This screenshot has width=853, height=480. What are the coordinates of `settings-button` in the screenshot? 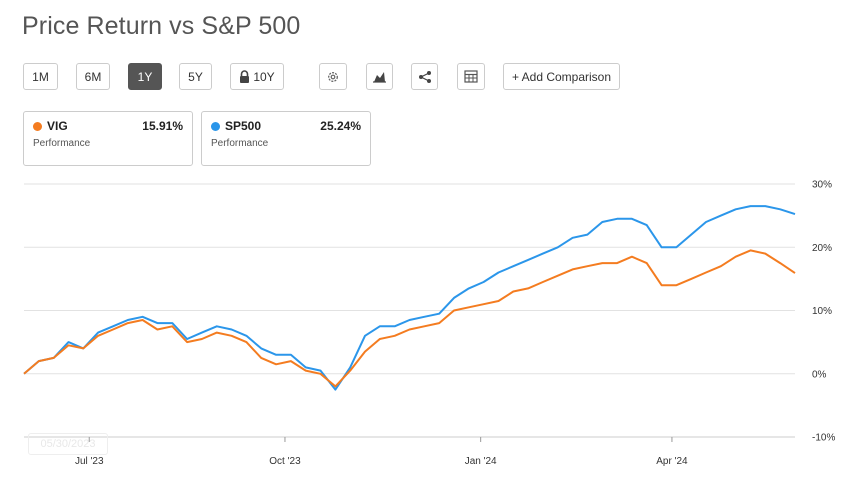 It's located at (333, 76).